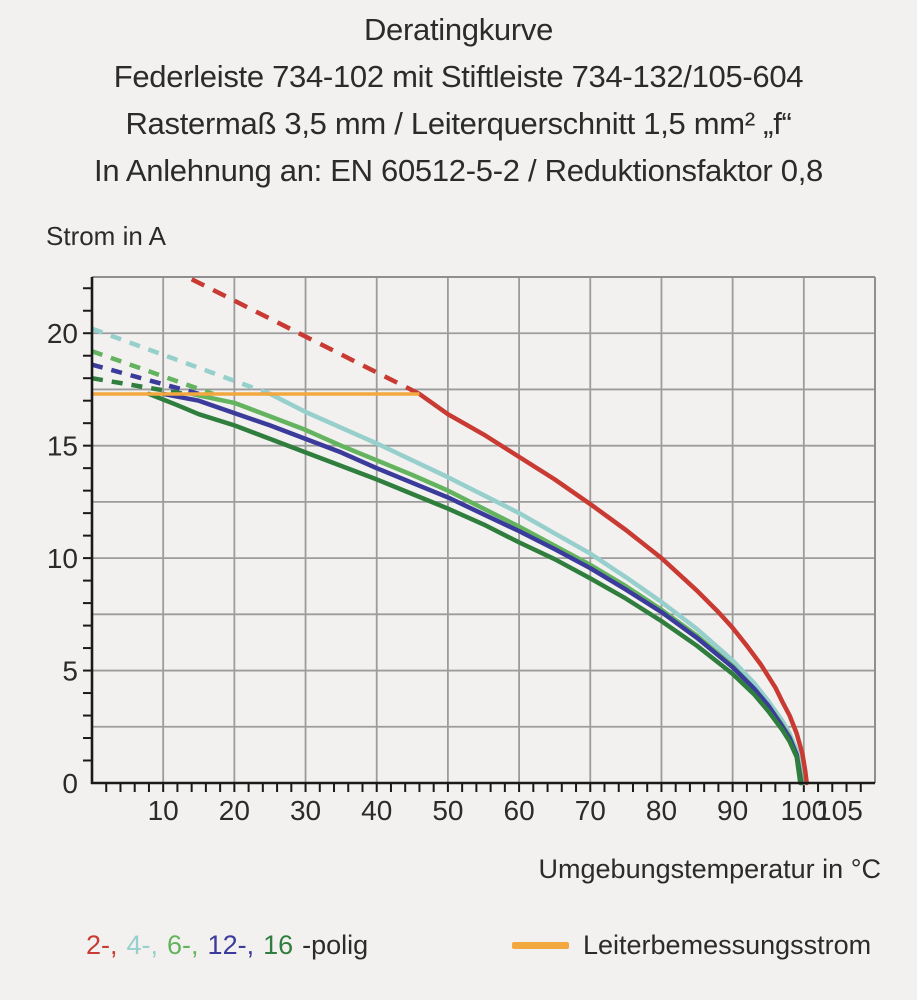 Image resolution: width=917 pixels, height=1000 pixels. I want to click on rated-current-label: Leiterbemessungsstrom, so click(727, 945).